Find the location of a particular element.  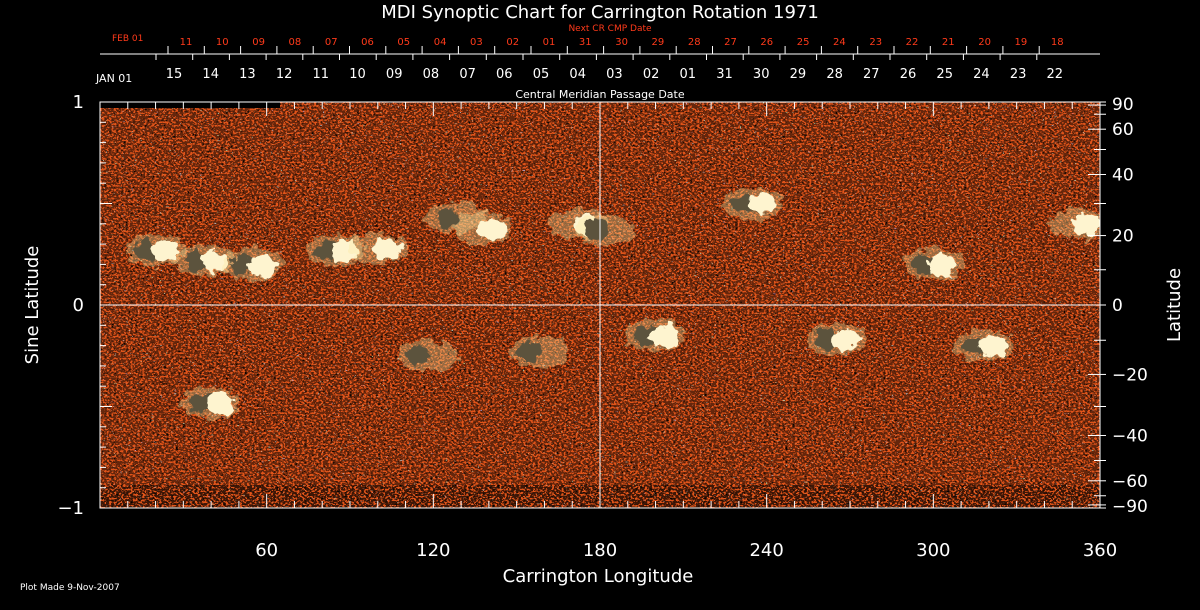

cmp-date: 11 is located at coordinates (321, 74).